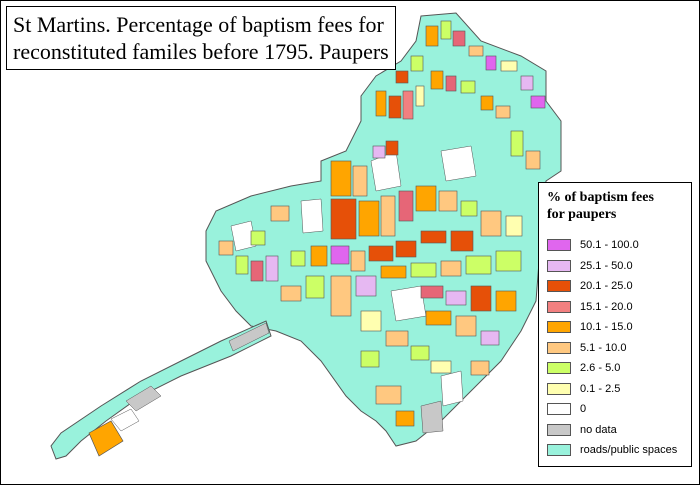 This screenshot has width=700, height=485. I want to click on legend-item: 25.1 - 50.0, so click(619, 266).